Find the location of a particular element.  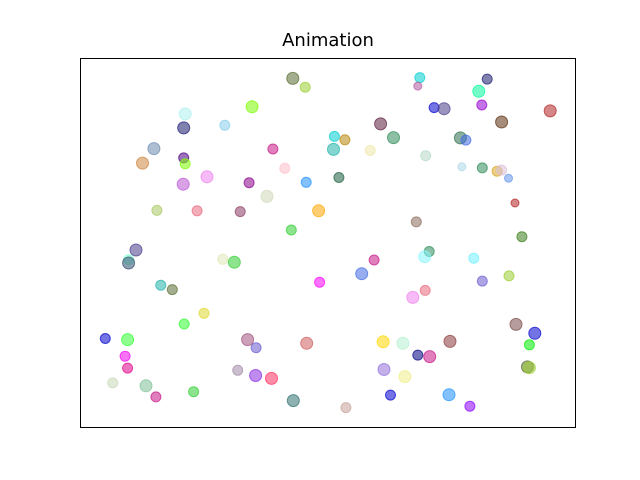

chart-title: Animation is located at coordinates (328, 40).